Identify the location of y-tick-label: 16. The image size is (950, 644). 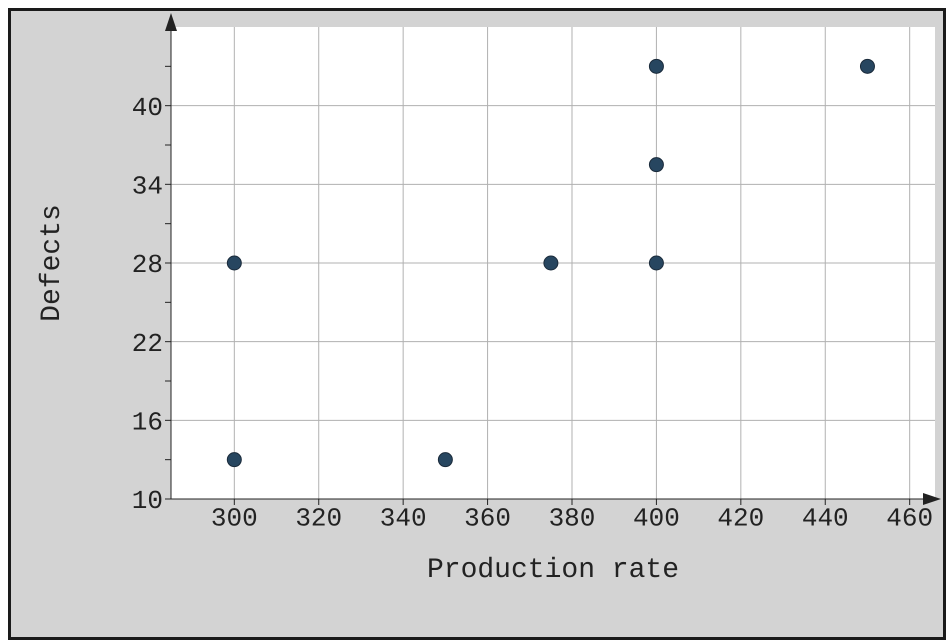
(147, 423).